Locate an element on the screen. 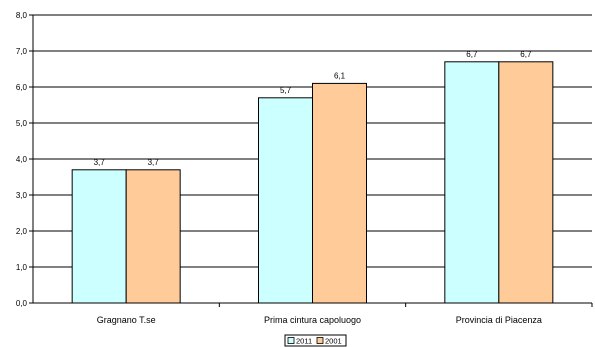 The image size is (595, 347). y-tick-label: 0,0 is located at coordinates (22, 303).